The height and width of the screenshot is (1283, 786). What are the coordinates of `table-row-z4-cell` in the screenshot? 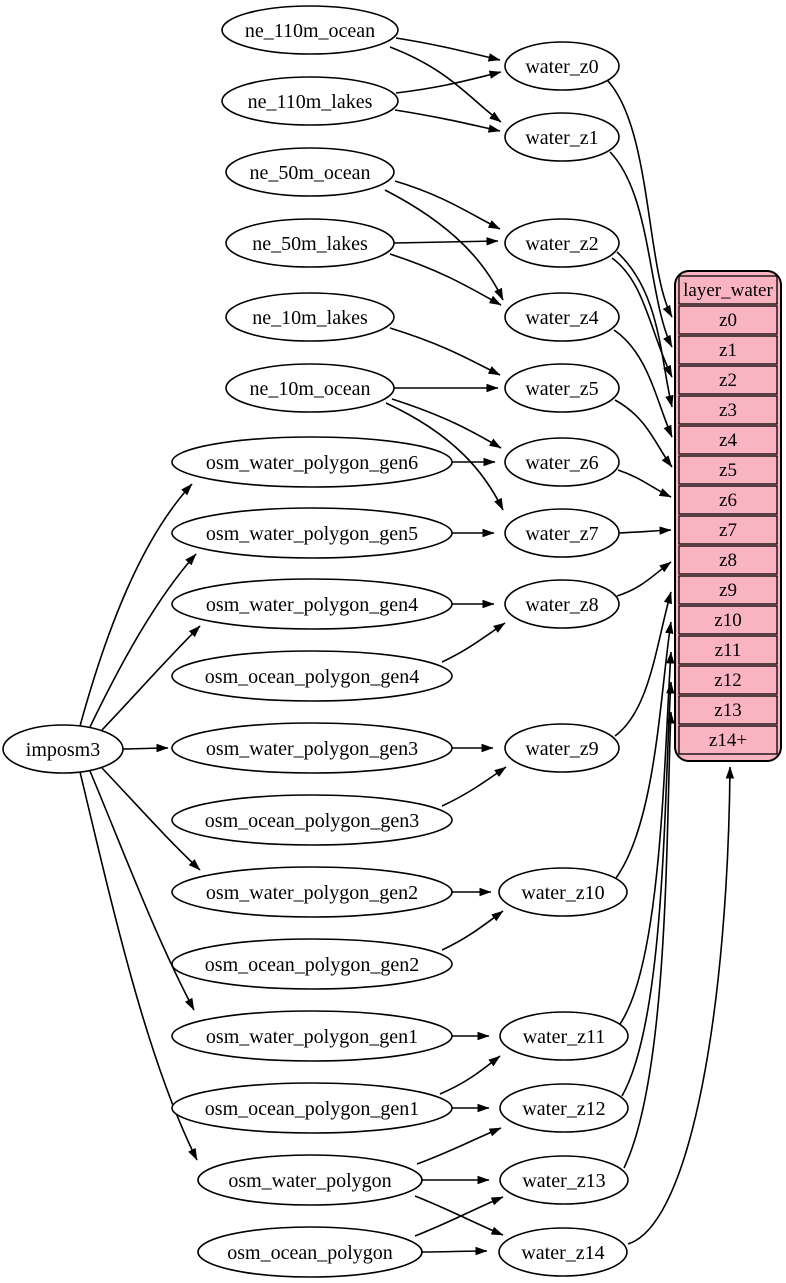 It's located at (728, 440).